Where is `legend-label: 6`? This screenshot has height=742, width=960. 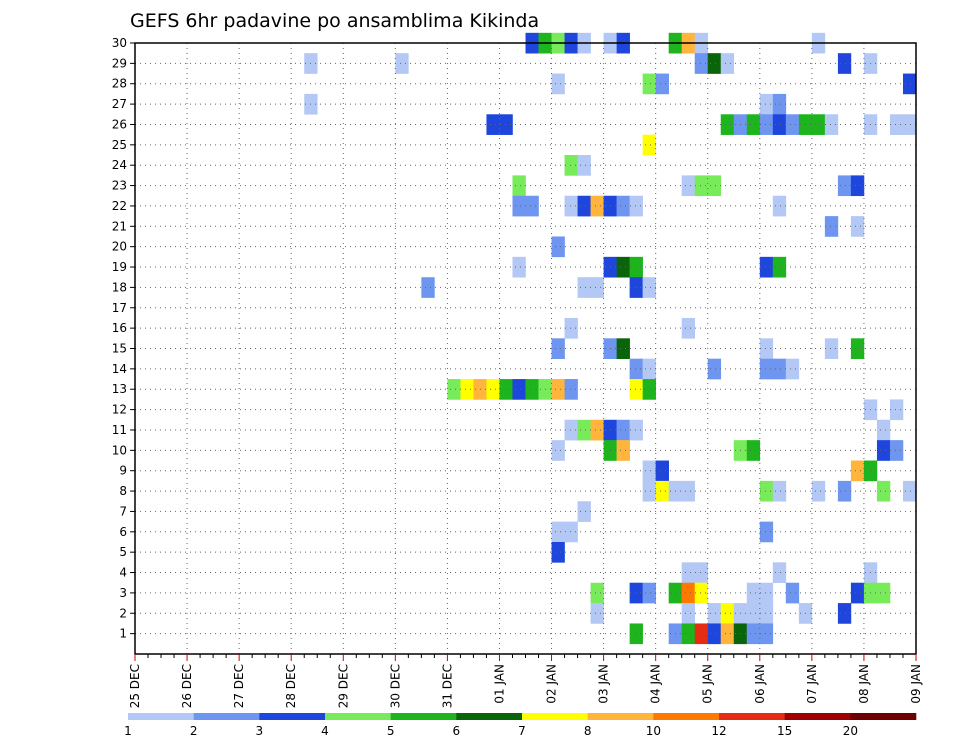
legend-label: 6 is located at coordinates (457, 731).